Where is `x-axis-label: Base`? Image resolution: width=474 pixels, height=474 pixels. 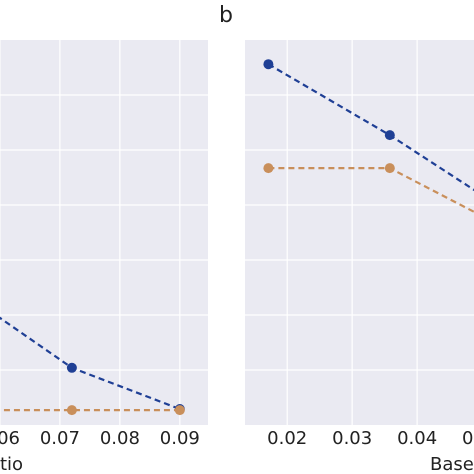
x-axis-label: Base is located at coordinates (452, 464).